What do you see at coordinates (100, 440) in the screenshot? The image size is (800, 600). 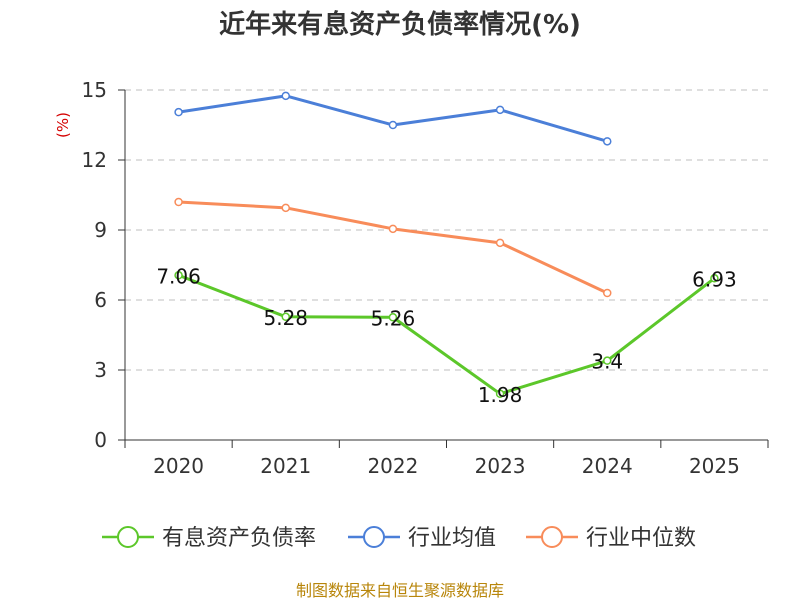 I see `y-tick-label: 0` at bounding box center [100, 440].